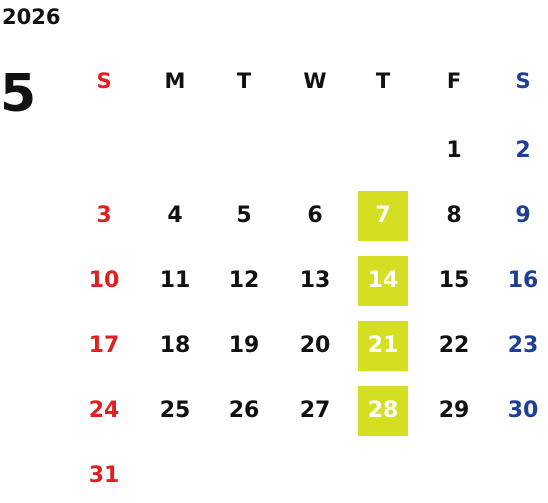 The height and width of the screenshot is (503, 548). I want to click on weekday-header-monday: M, so click(175, 81).